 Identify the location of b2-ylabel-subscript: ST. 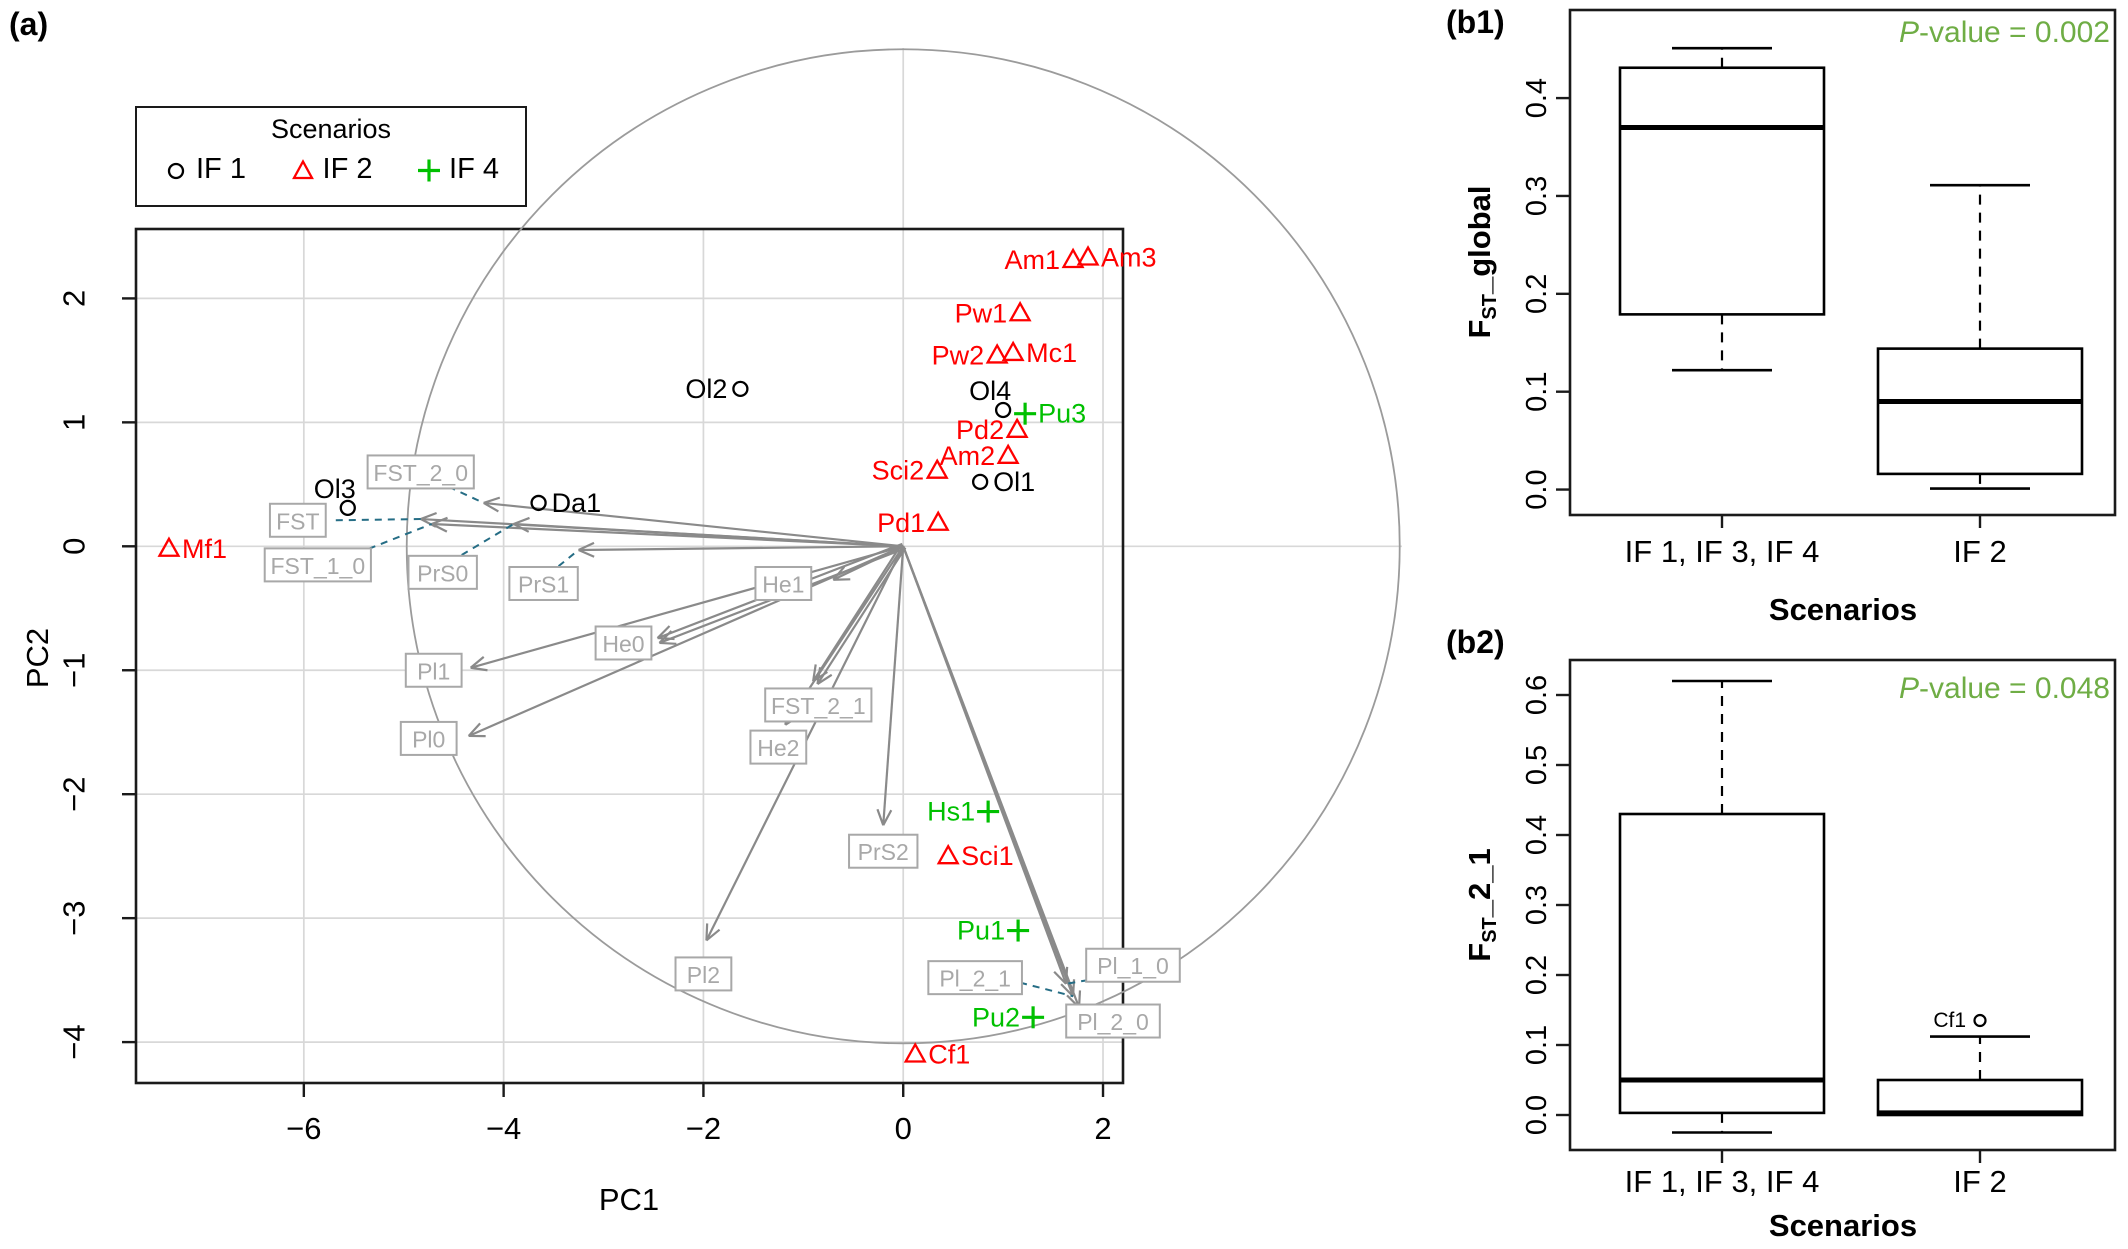
(1490, 930).